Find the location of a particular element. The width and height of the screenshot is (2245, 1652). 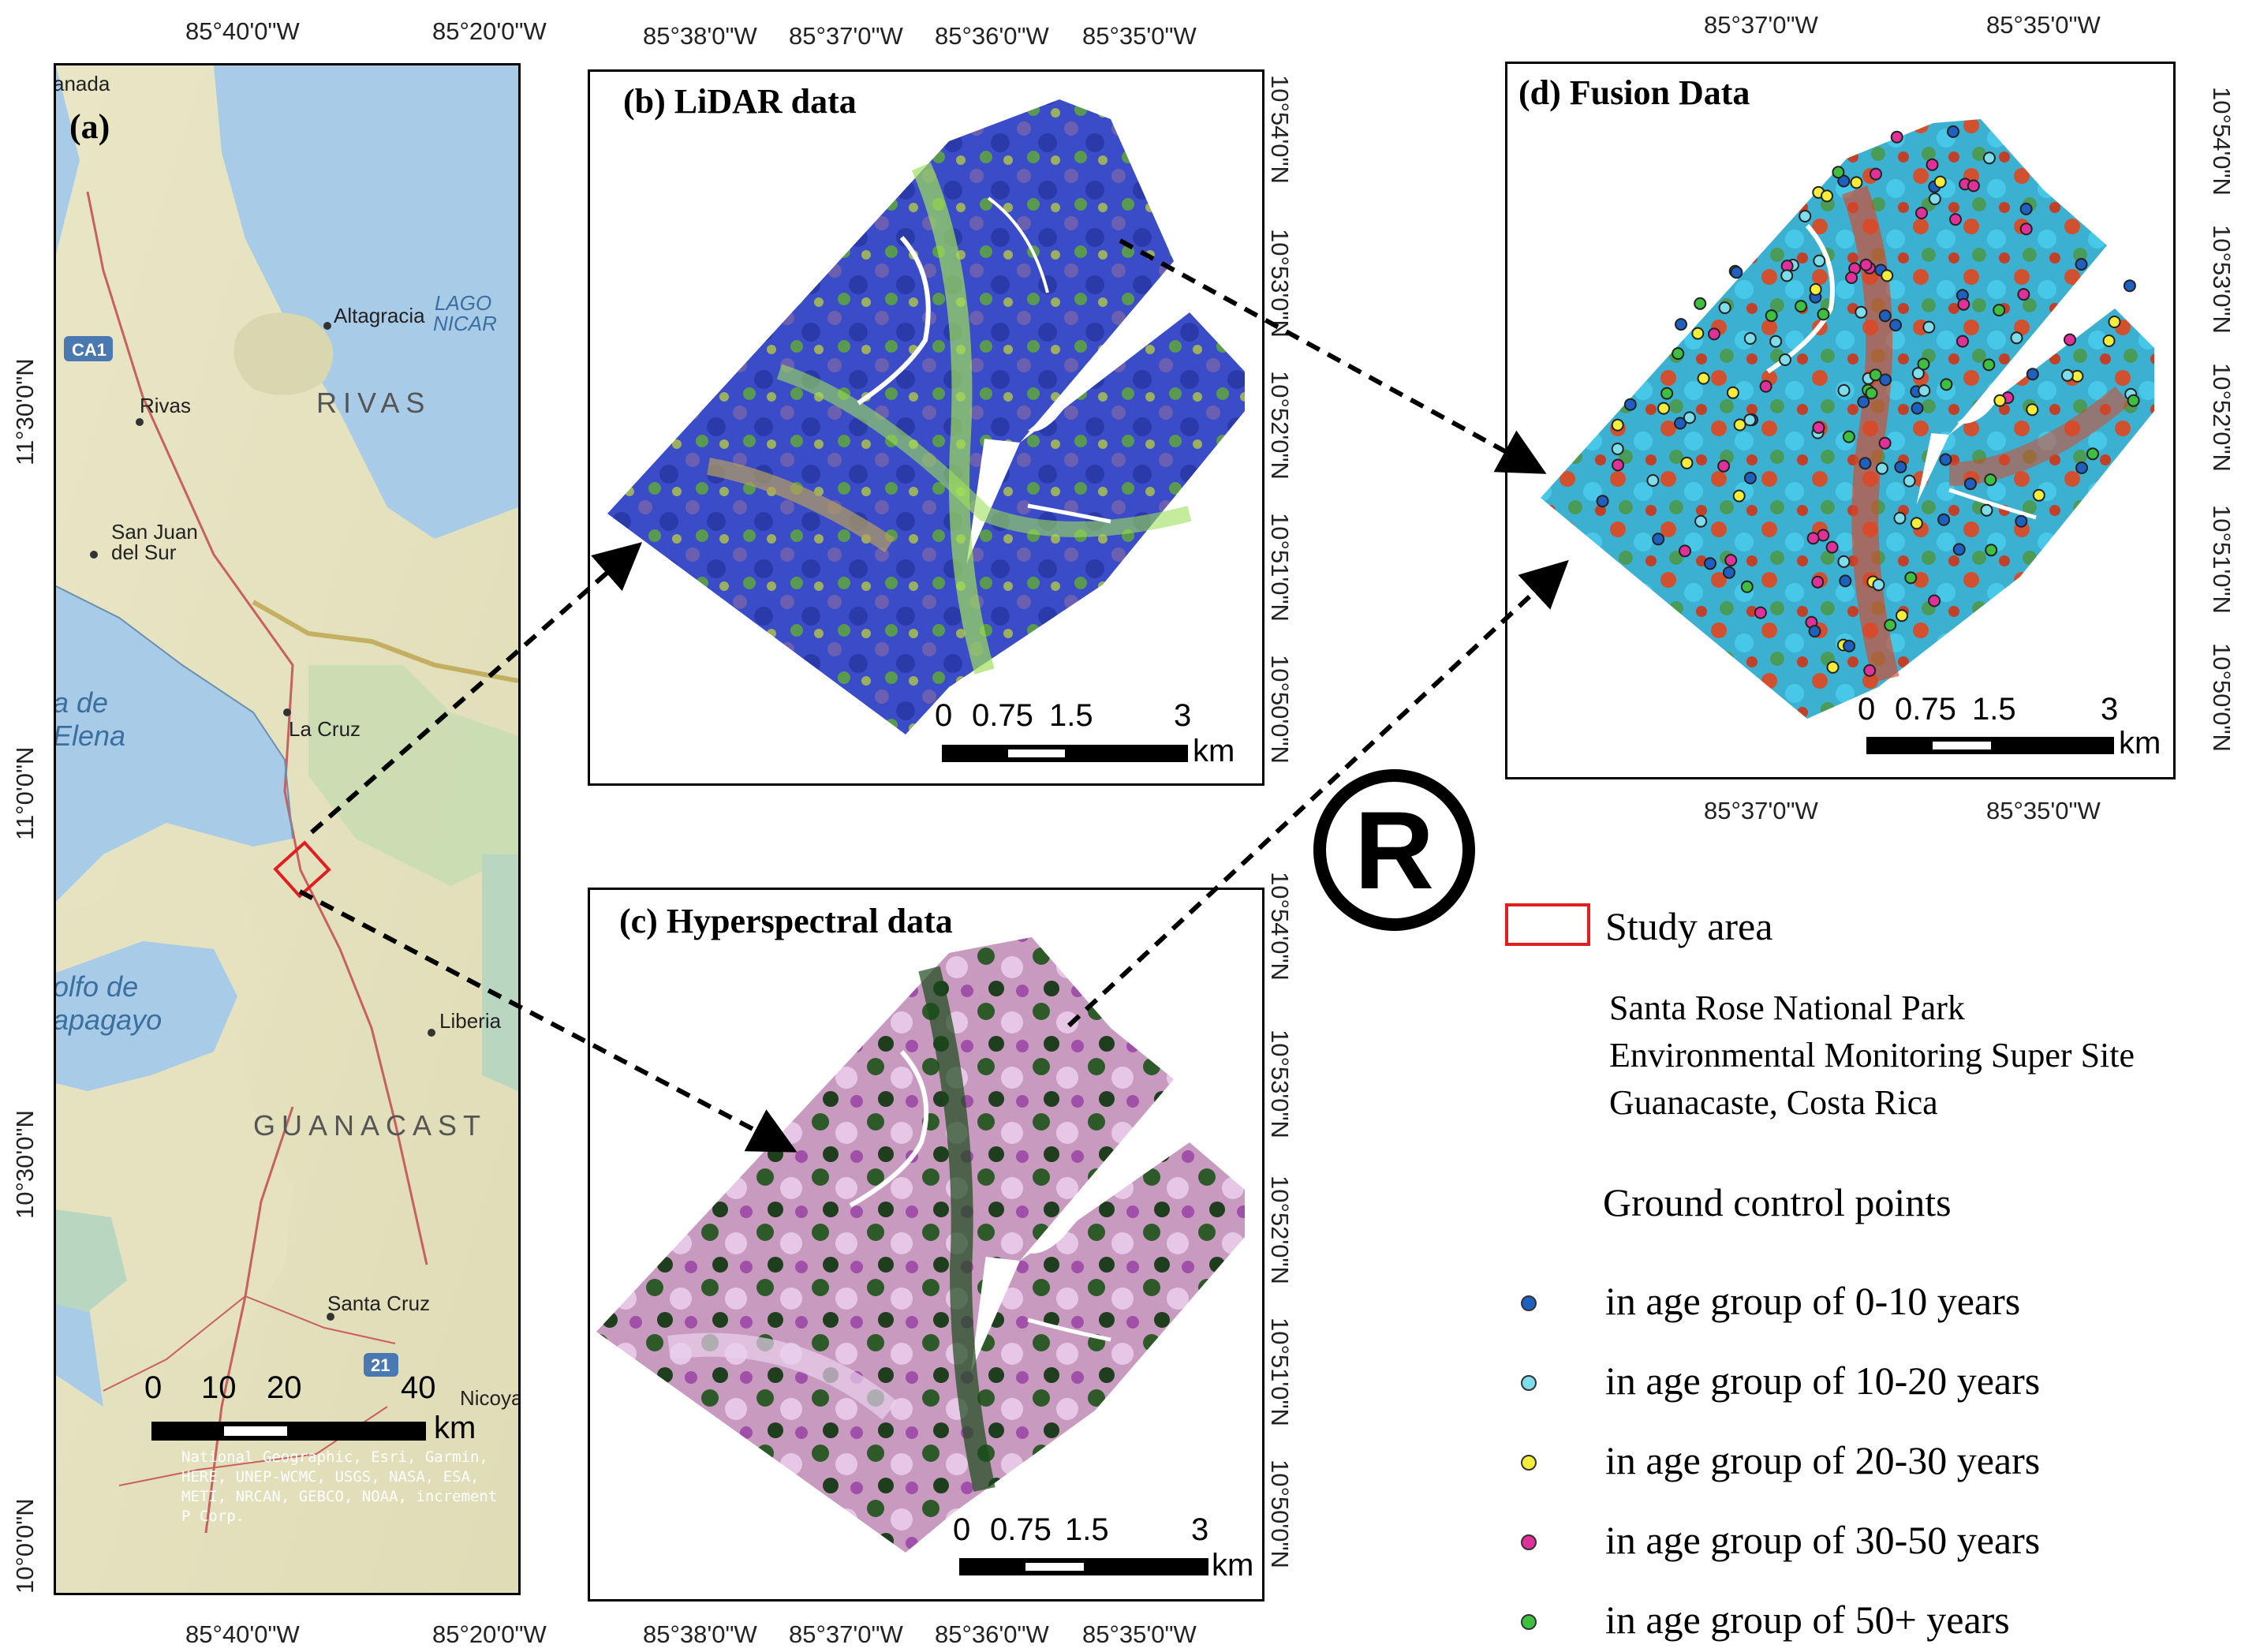

panel-c-bottom-tick-4: 85°35'0"W is located at coordinates (1139, 1634).